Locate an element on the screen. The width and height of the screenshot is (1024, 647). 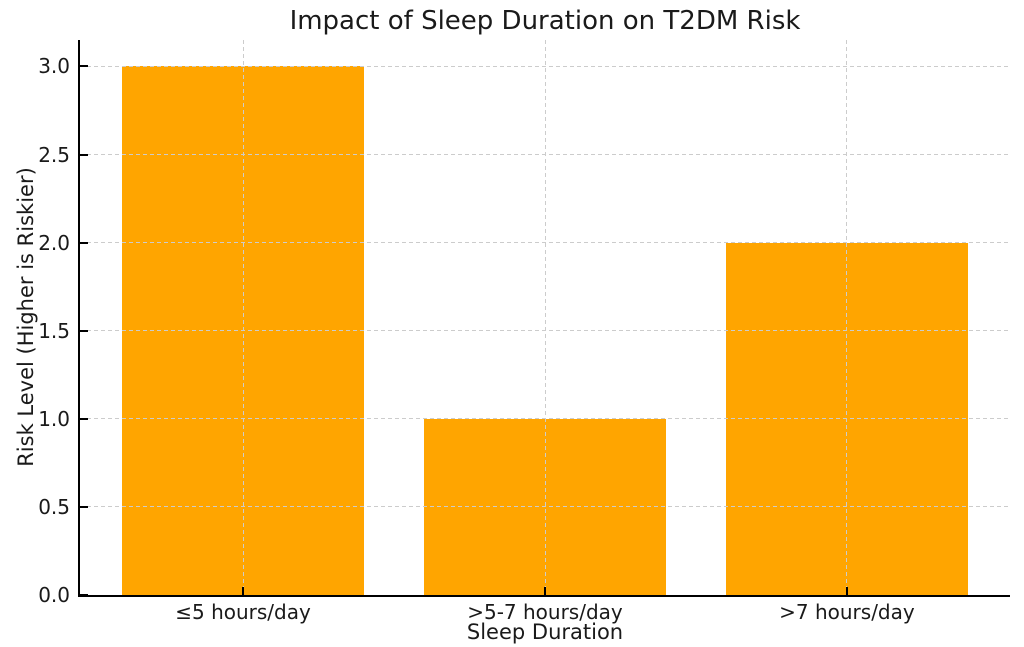
y-tick-label: 2.5 is located at coordinates (54, 154).